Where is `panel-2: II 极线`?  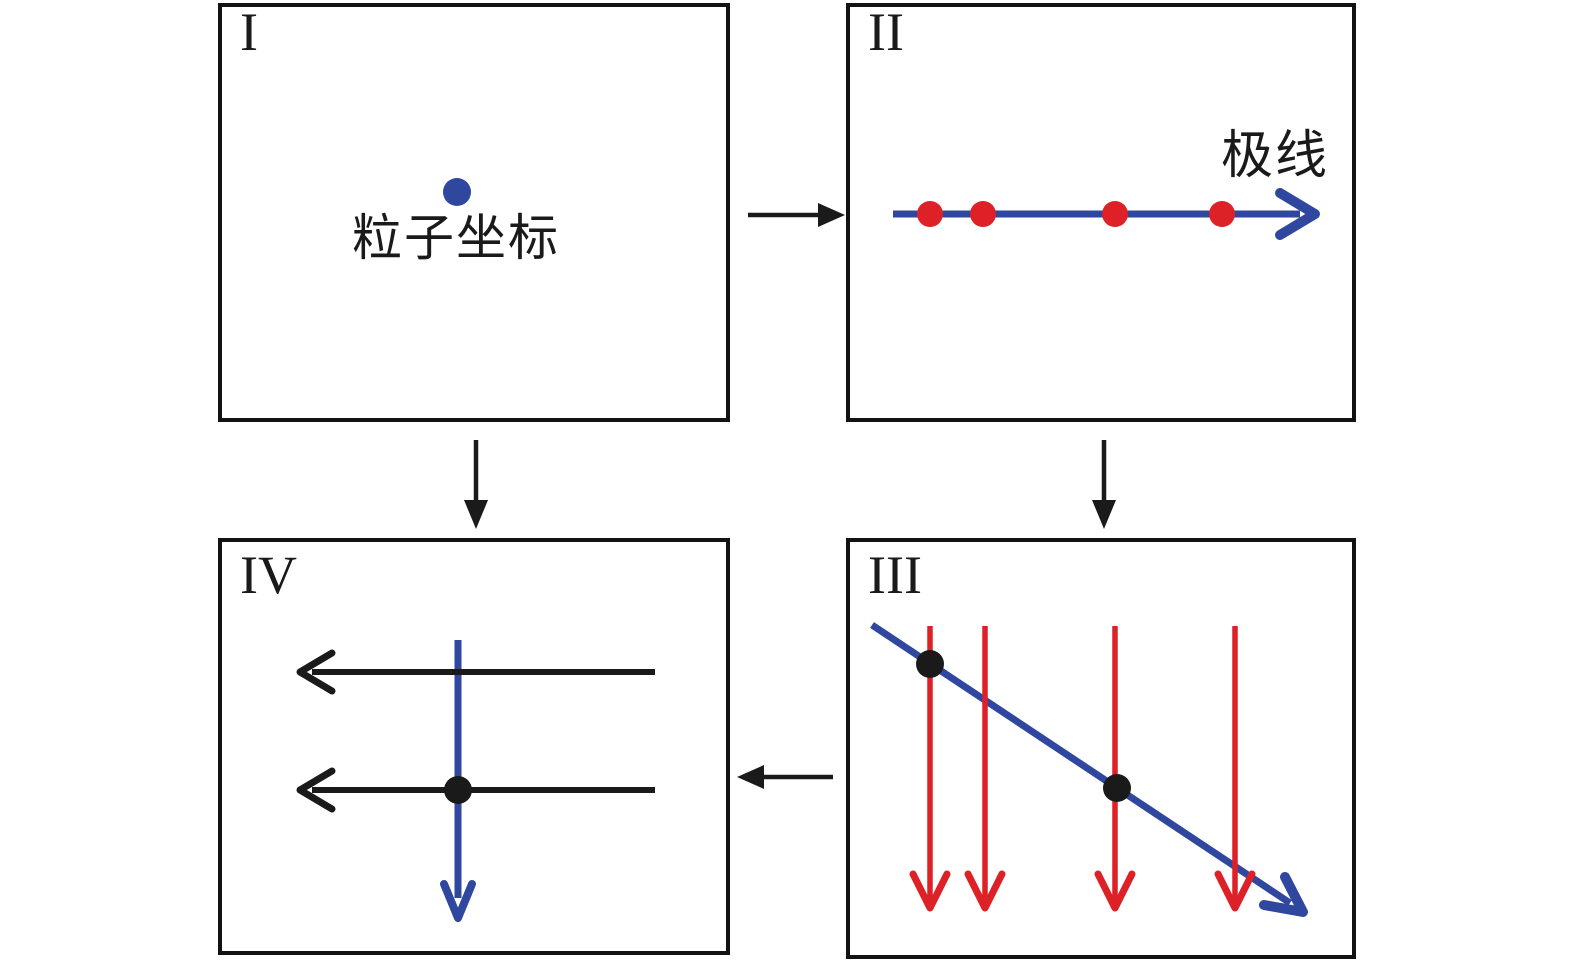
panel-2: II 极线 is located at coordinates (1101, 212).